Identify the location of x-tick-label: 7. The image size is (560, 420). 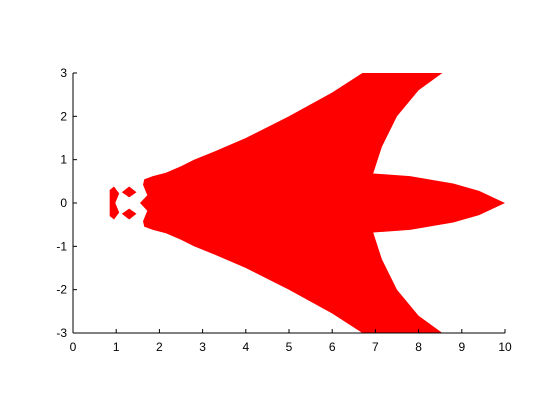
(375, 347).